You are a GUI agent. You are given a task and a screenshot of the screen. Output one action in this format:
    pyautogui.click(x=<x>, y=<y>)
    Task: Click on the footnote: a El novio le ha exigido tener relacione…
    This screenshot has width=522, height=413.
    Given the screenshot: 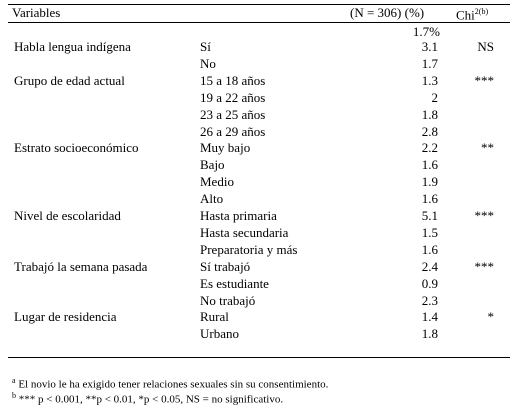 What is the action you would take?
    pyautogui.click(x=170, y=383)
    